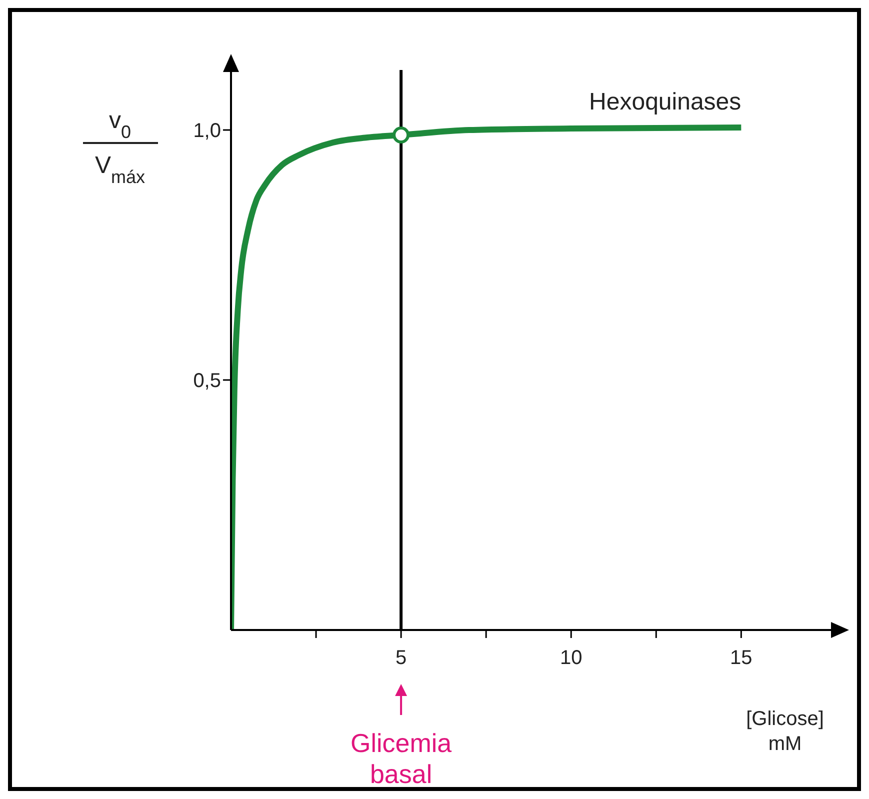 The width and height of the screenshot is (869, 799). Describe the element at coordinates (401, 658) in the screenshot. I see `x-tick-label: 5` at that location.